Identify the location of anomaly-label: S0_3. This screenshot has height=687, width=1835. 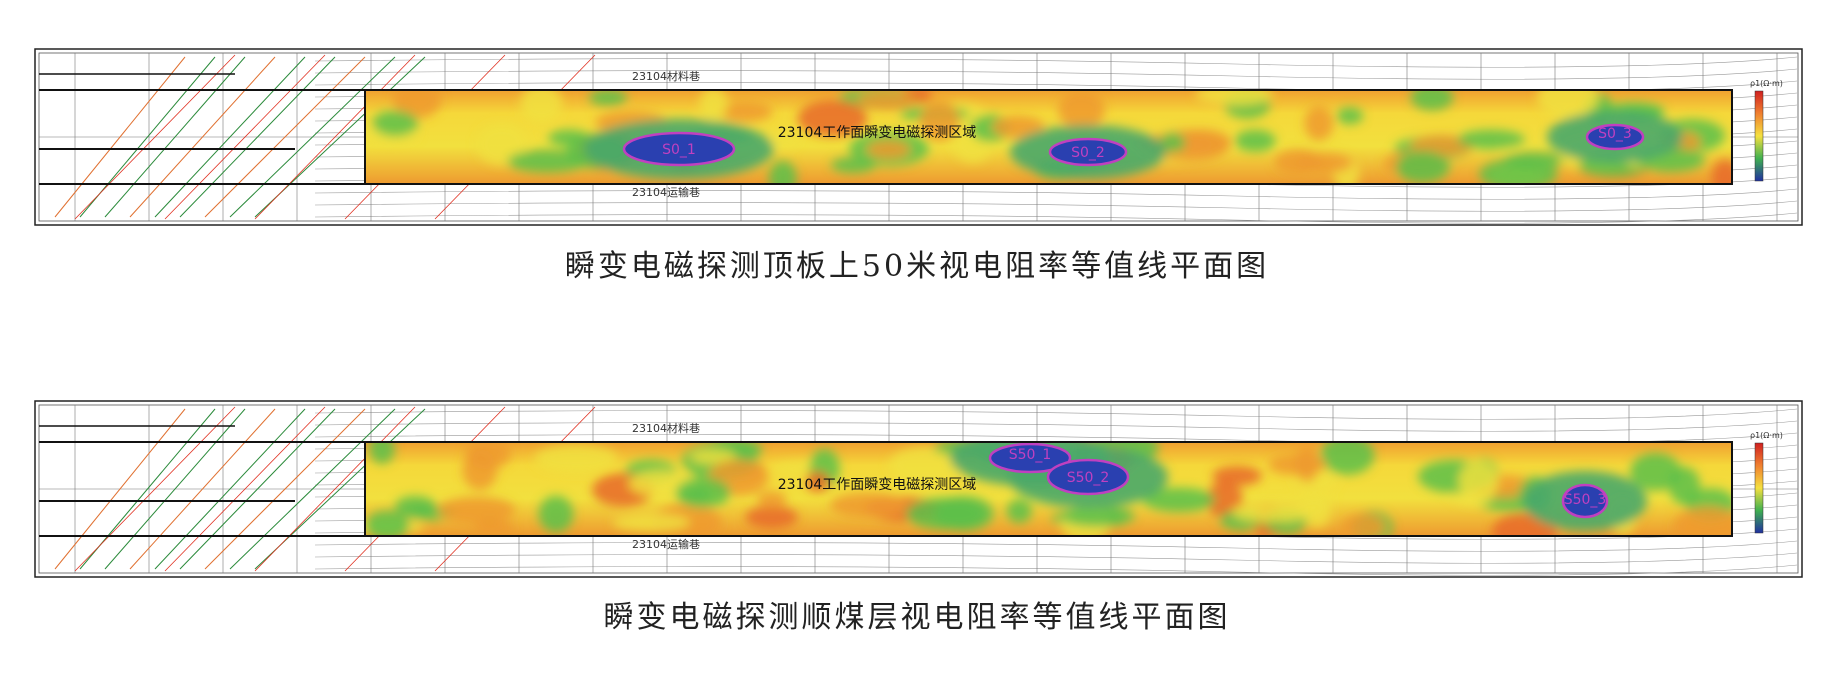
(1615, 134).